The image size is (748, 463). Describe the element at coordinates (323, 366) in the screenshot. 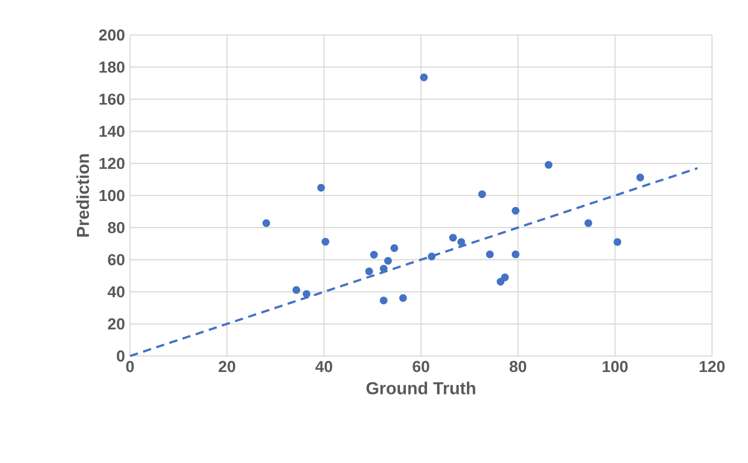

I see `x-tick-label: 40` at that location.